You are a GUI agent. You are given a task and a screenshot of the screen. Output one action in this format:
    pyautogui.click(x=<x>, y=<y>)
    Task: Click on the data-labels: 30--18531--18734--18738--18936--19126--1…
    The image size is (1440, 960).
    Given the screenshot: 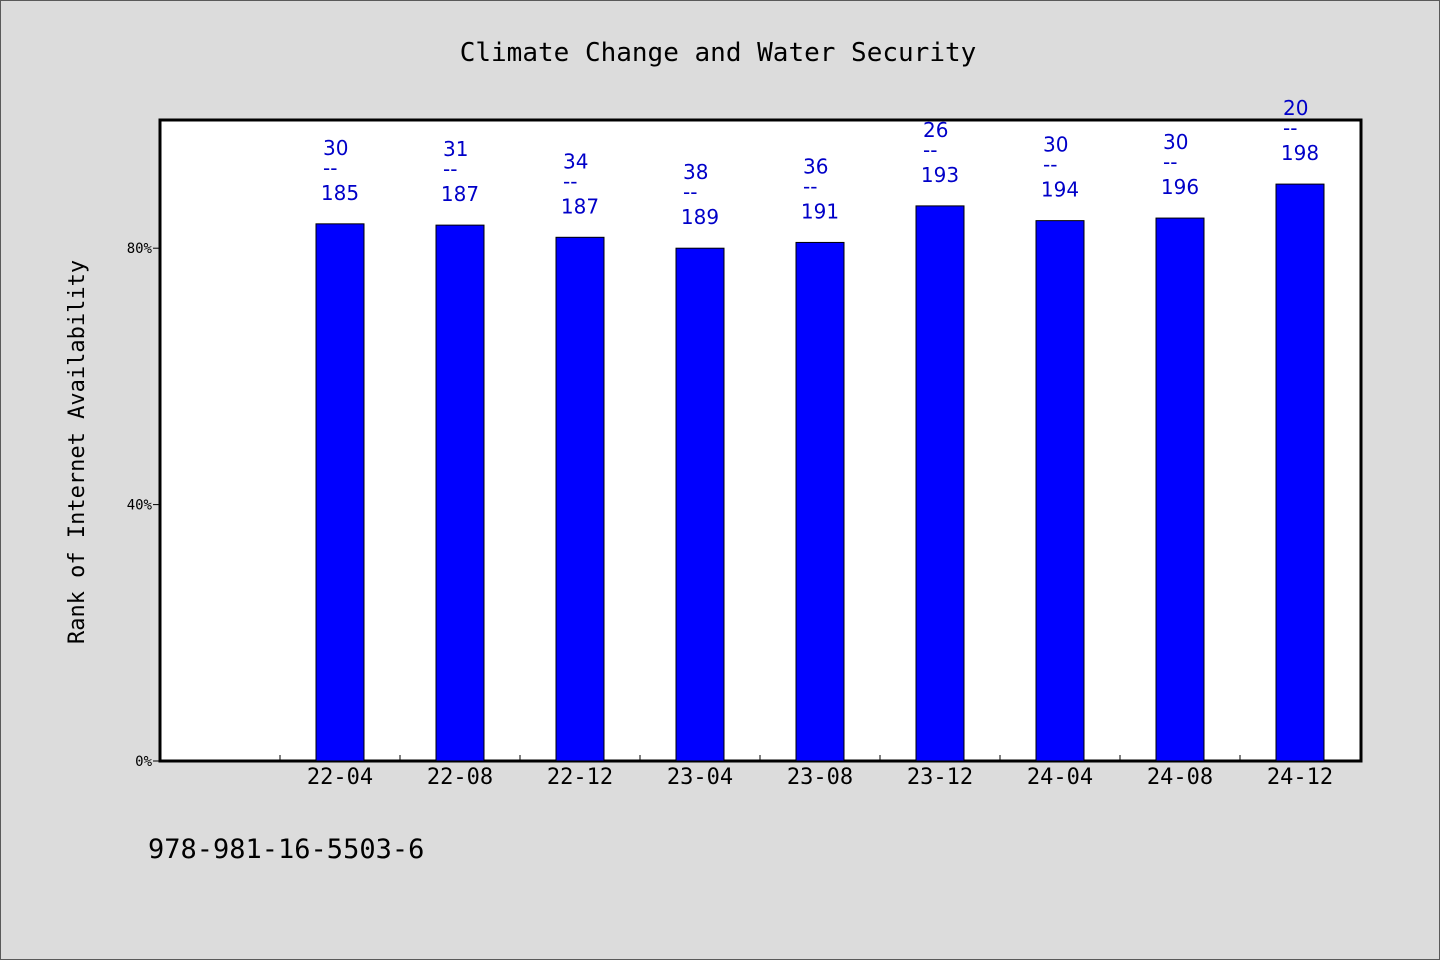 What is the action you would take?
    pyautogui.click(x=820, y=162)
    